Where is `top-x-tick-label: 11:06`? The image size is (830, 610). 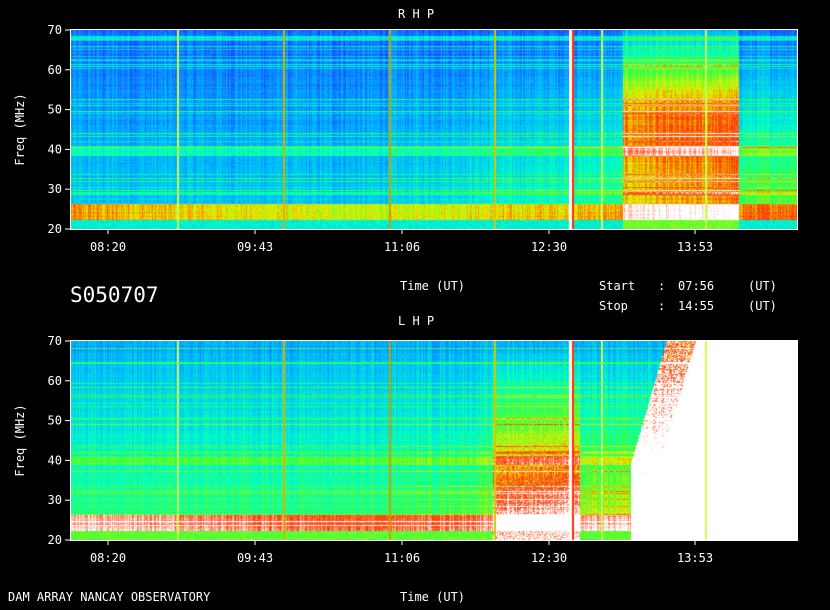
top-x-tick-label: 11:06 is located at coordinates (402, 247).